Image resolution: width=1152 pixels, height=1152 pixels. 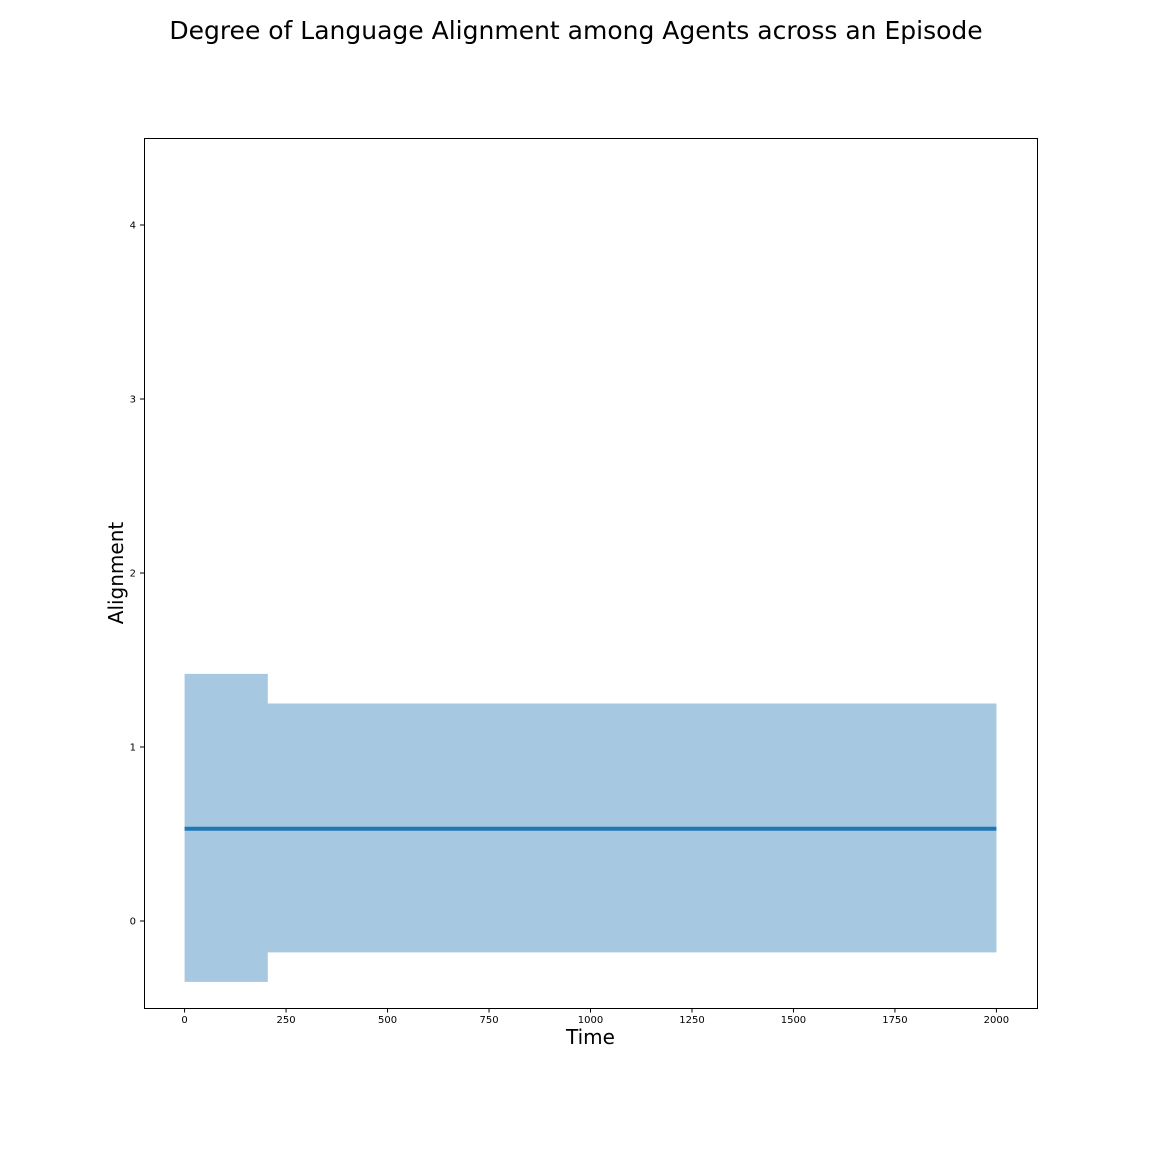 What do you see at coordinates (590, 1020) in the screenshot?
I see `x-tick-label: 1000` at bounding box center [590, 1020].